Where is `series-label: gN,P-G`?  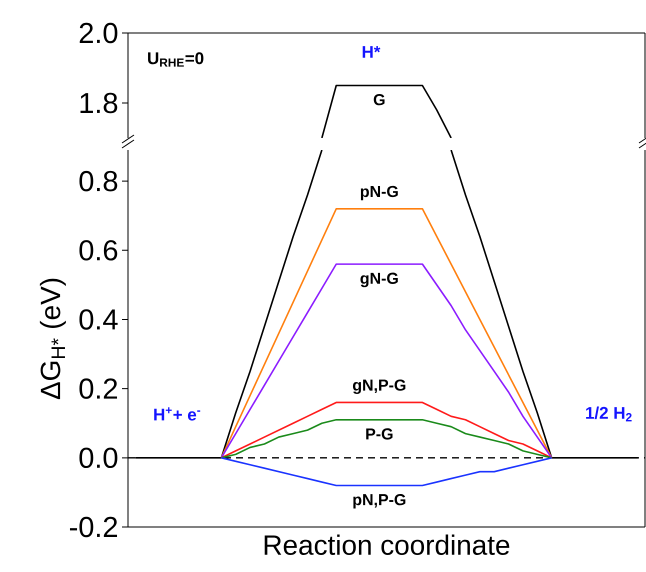
series-label: gN,P-G is located at coordinates (379, 386).